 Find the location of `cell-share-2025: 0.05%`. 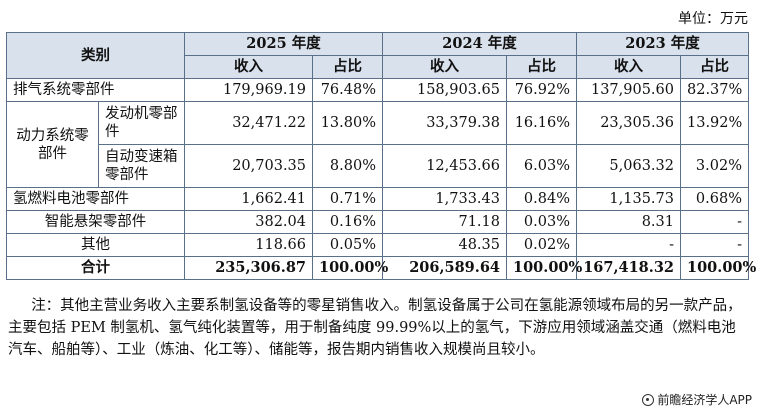

cell-share-2025: 0.05% is located at coordinates (347, 245).